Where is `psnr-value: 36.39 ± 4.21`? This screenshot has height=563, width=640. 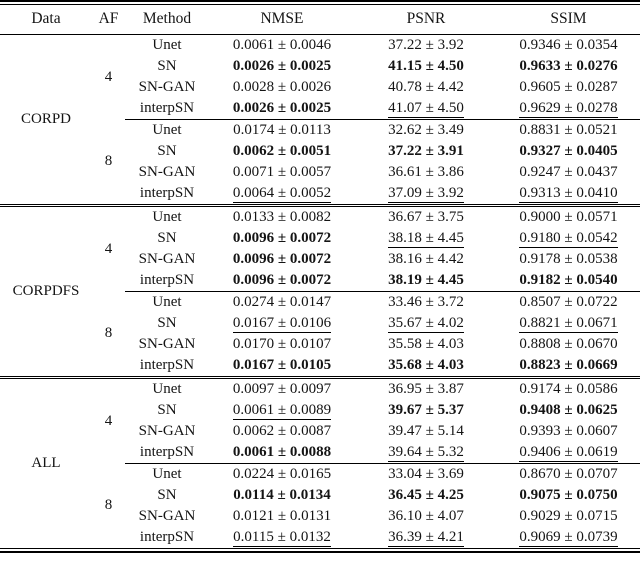
psnr-value: 36.39 ± 4.21 is located at coordinates (426, 538).